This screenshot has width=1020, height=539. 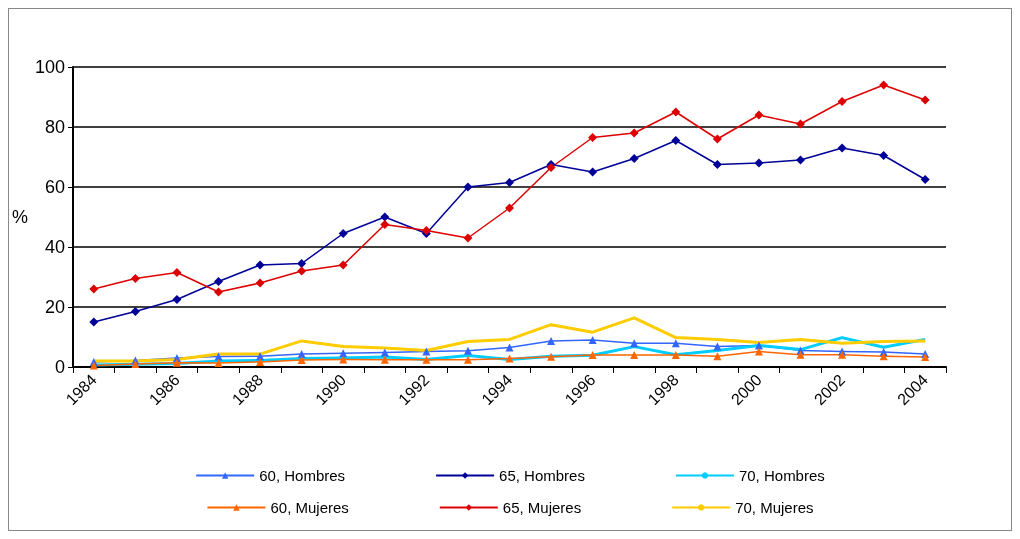 I want to click on legend-label: 65, Hombres, so click(x=542, y=475).